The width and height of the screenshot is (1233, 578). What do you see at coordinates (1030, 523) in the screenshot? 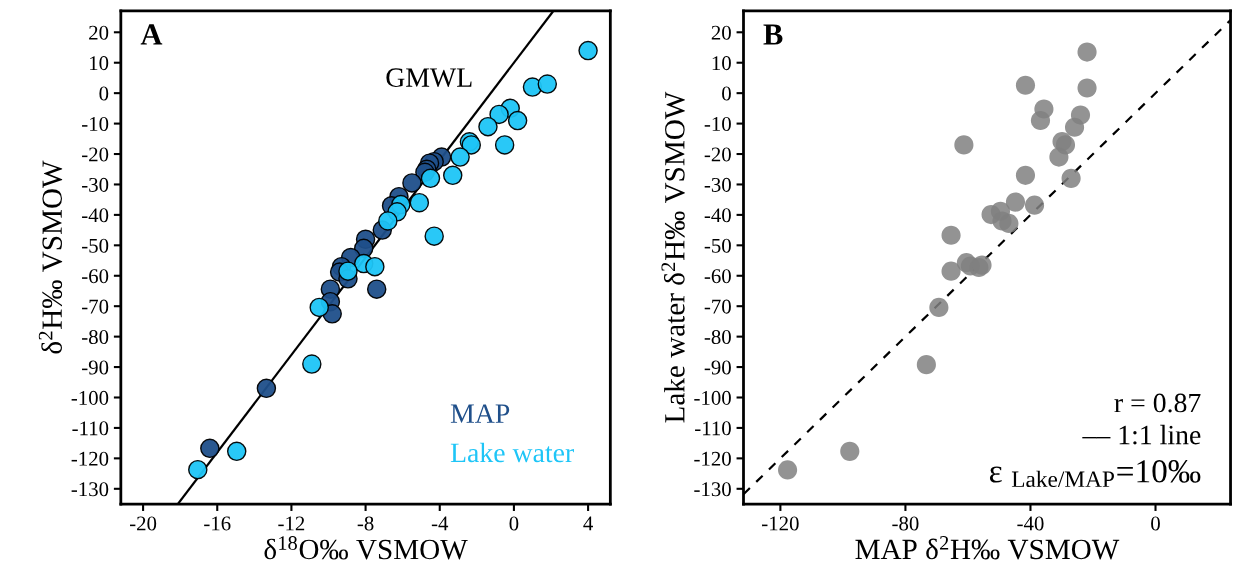
I see `x-tick-label: -40` at bounding box center [1030, 523].